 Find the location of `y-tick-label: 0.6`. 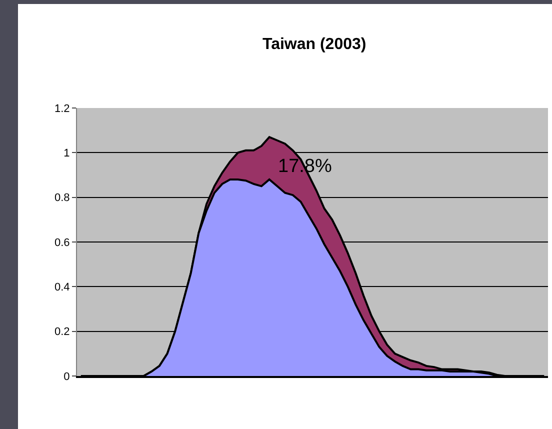

y-tick-label: 0.6 is located at coordinates (62, 242).